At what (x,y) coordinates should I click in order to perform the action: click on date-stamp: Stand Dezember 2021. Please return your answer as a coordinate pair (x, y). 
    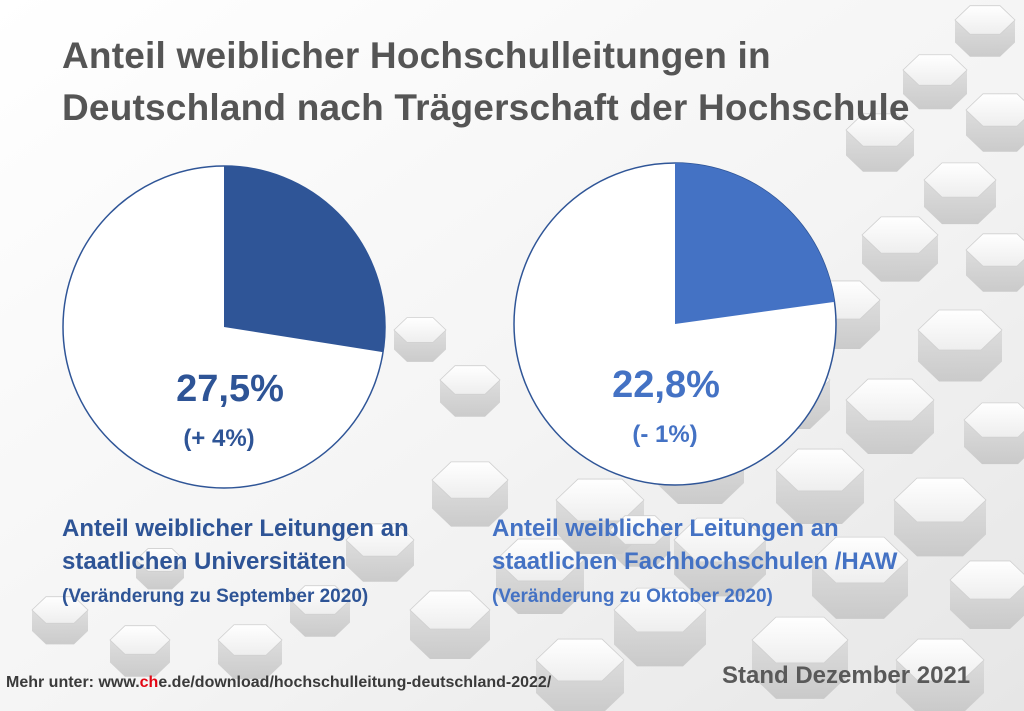
    Looking at the image, I should click on (846, 675).